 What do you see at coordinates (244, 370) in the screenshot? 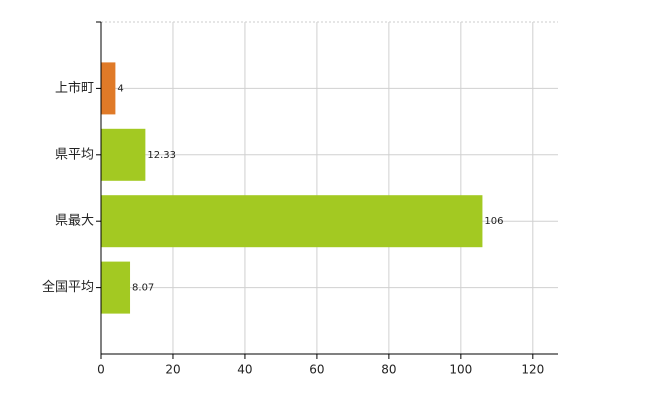
I see `x-tick-label: 40` at bounding box center [244, 370].